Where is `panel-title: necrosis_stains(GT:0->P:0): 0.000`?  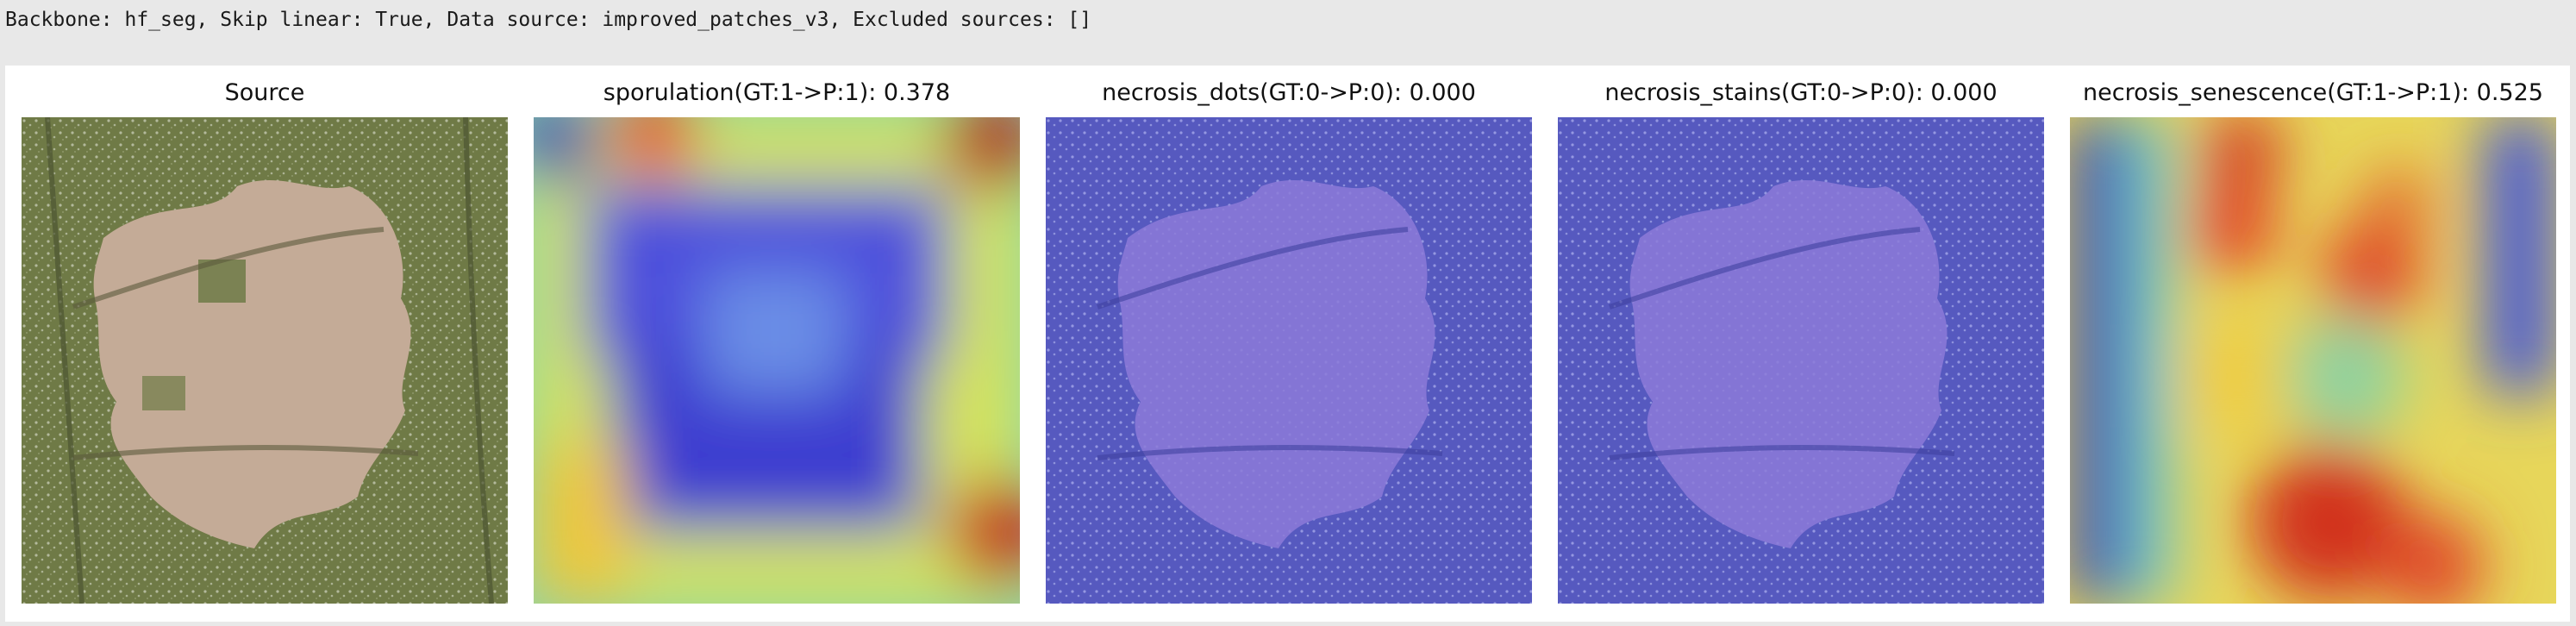 panel-title: necrosis_stains(GT:0->P:0): 0.000 is located at coordinates (1801, 93).